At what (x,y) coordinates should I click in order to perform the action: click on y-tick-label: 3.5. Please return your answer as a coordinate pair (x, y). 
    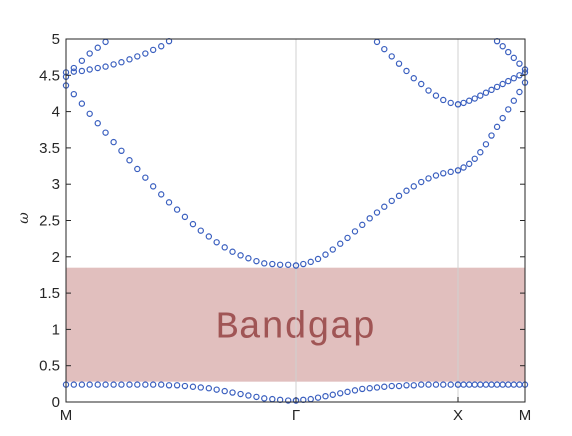
    Looking at the image, I should click on (49, 148).